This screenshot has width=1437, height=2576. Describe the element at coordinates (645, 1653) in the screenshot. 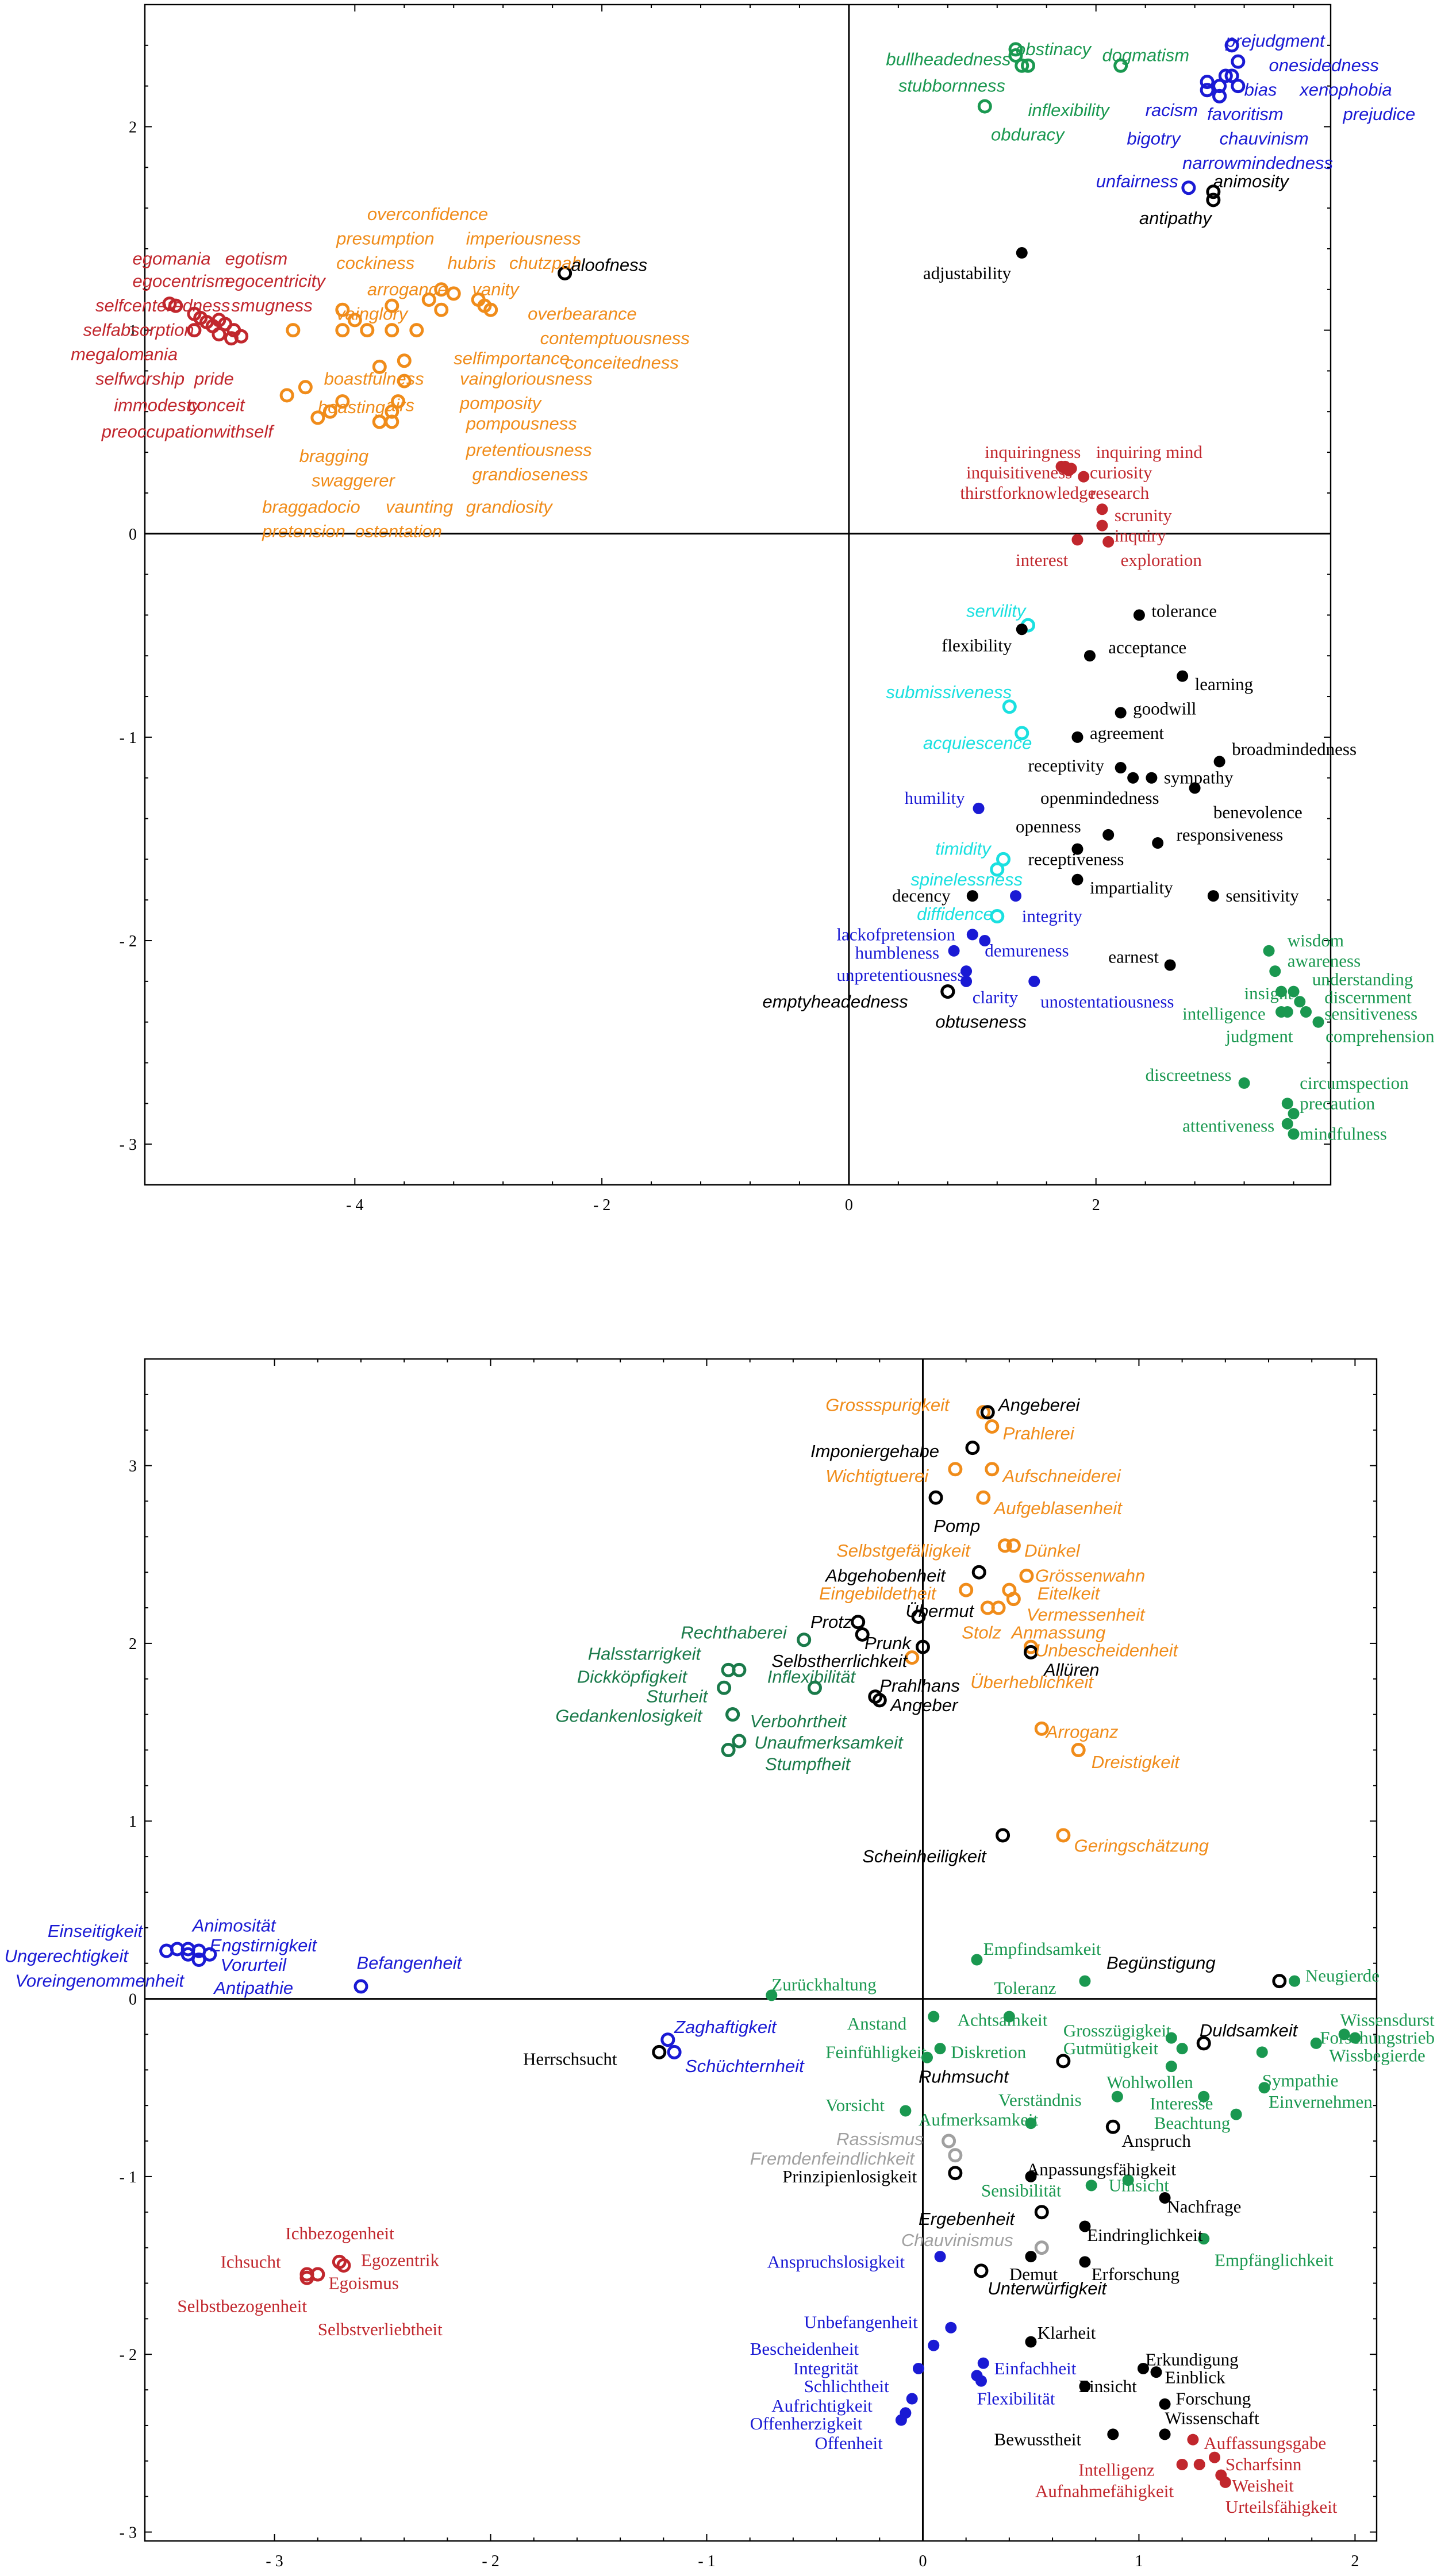

I see `data-label: Halsstarrigkeit` at that location.